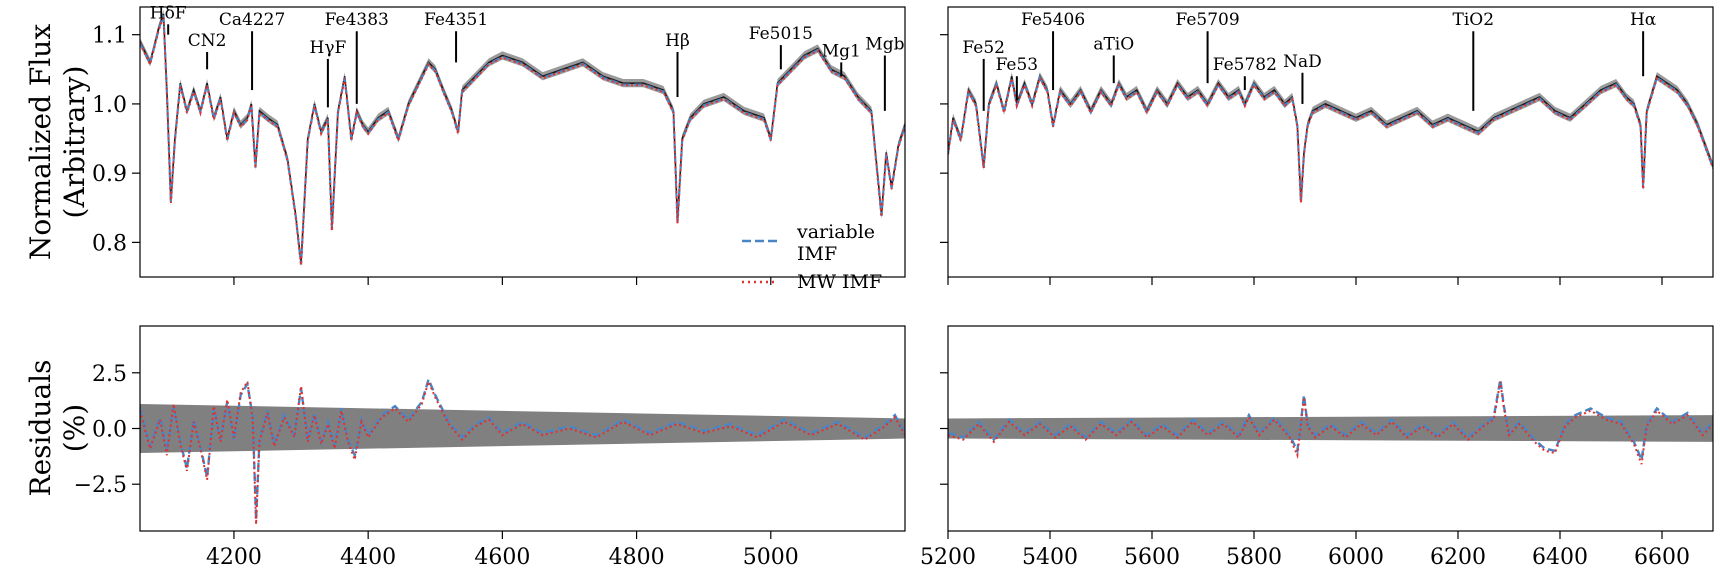  I want to click on y-tick-label: 1.1, so click(109, 36).